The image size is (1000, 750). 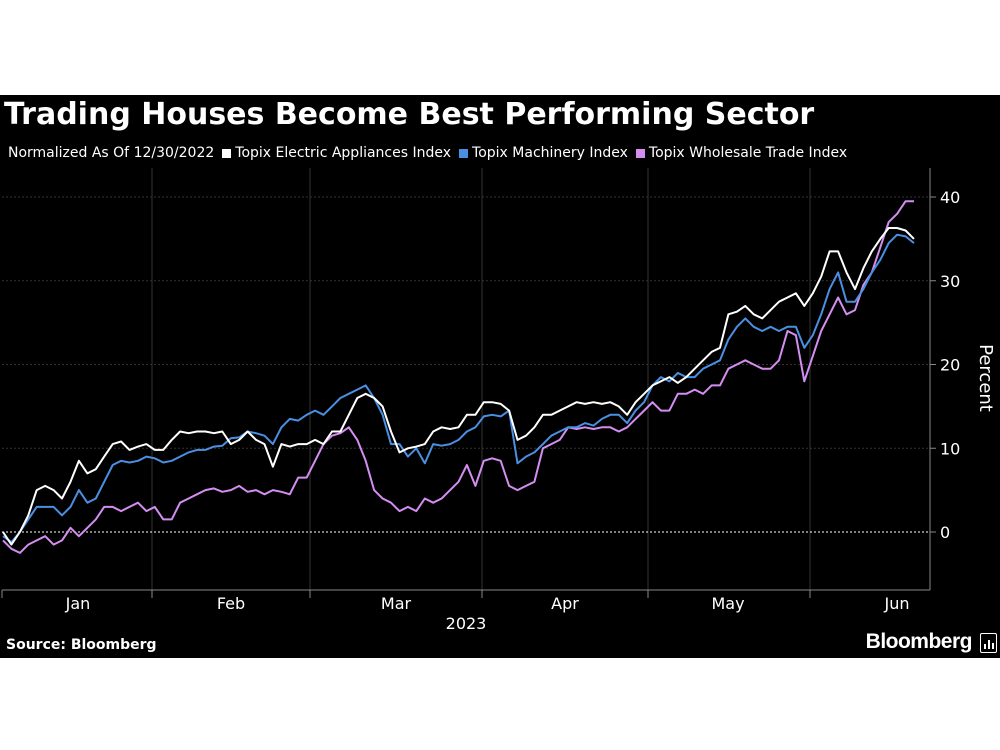 What do you see at coordinates (396, 603) in the screenshot?
I see `x-tick-label: Mar` at bounding box center [396, 603].